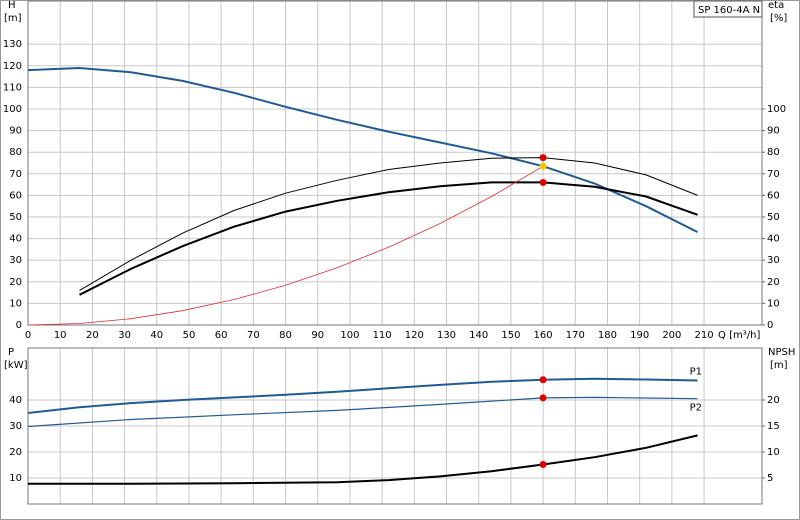 The height and width of the screenshot is (520, 800). I want to click on x-tick-label: 180, so click(607, 335).